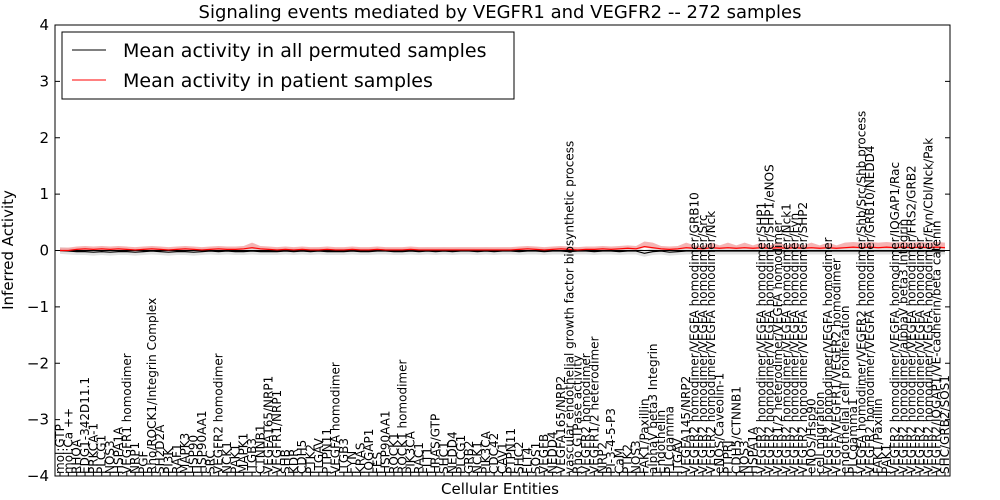  Describe the element at coordinates (361, 458) in the screenshot. I see `entity-label: KRAS` at that location.